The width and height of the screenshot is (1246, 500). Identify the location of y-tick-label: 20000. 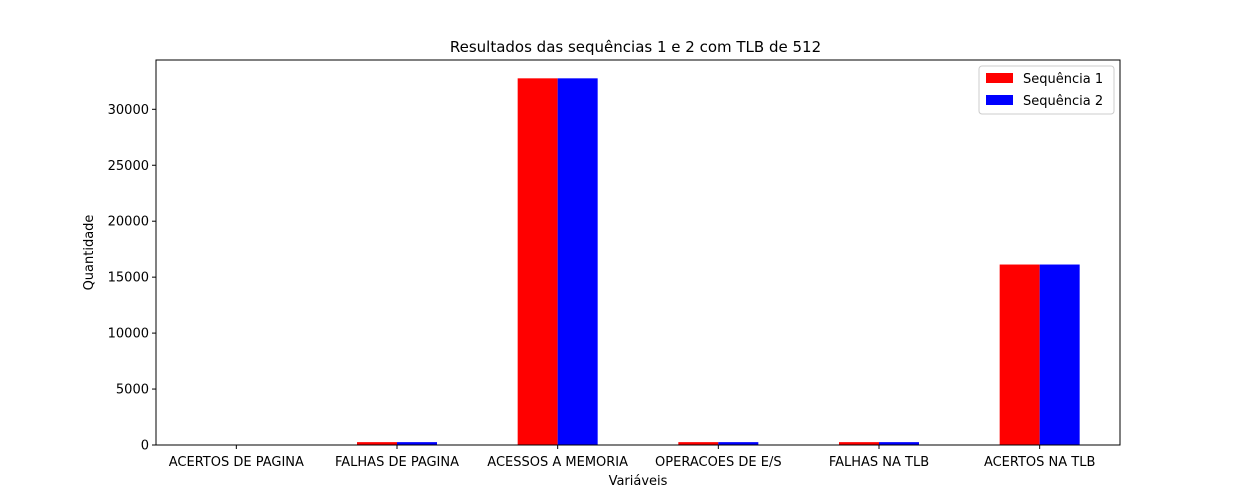
(128, 222).